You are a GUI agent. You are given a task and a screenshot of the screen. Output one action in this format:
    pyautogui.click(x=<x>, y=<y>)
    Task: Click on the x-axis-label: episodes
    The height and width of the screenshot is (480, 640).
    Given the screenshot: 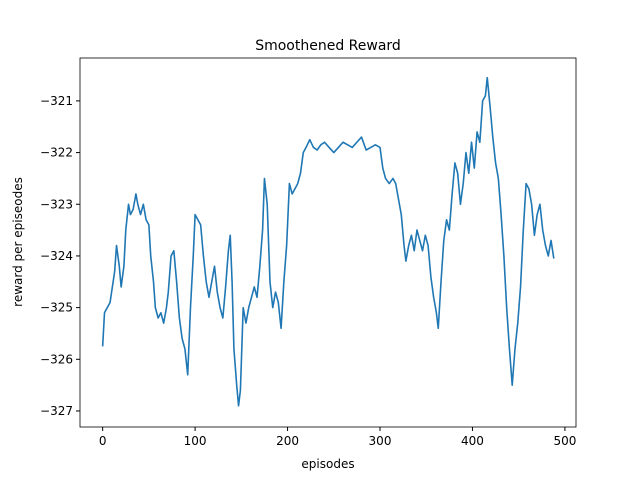 What is the action you would take?
    pyautogui.click(x=327, y=464)
    